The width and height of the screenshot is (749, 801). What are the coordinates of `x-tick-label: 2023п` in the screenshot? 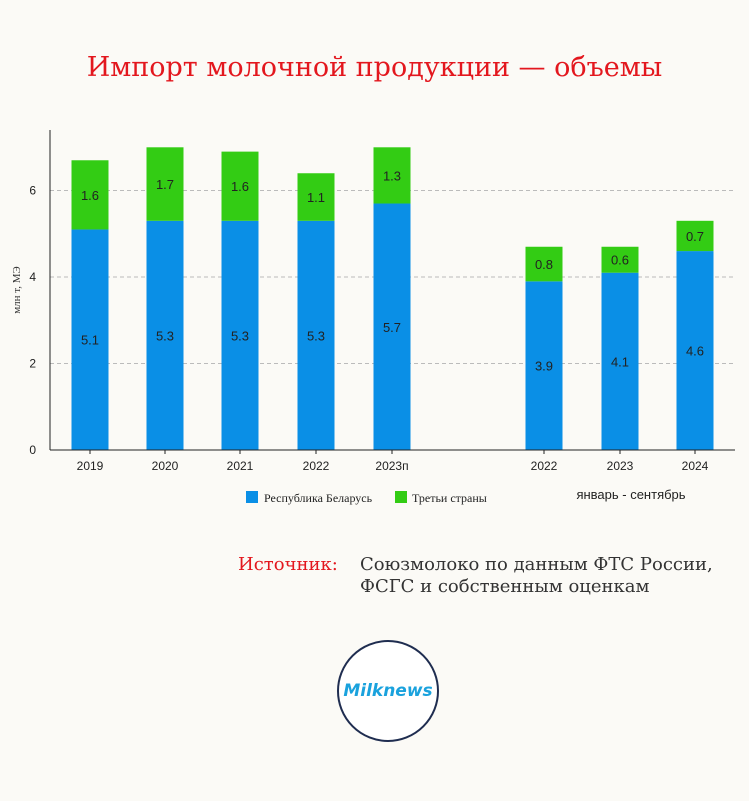 It's located at (391, 466).